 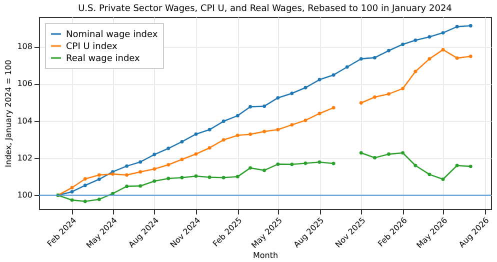 I want to click on chart-title: U.S. Private Sector Wages, CPI U, and Real Wages, Rebased to 100 in January 2024, so click(x=265, y=9).